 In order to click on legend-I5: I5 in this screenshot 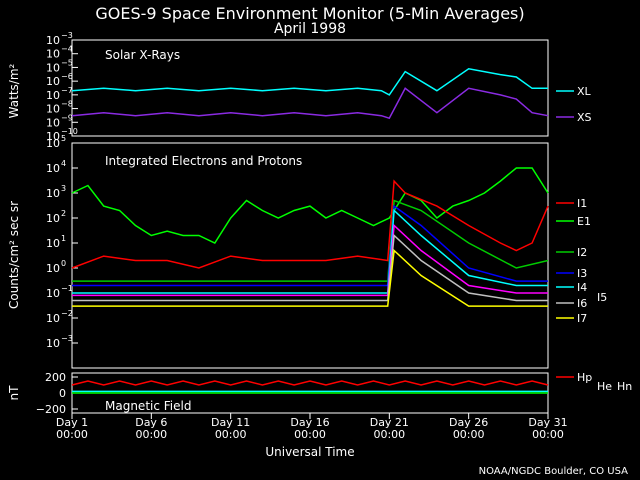, I will do `click(602, 297)`.